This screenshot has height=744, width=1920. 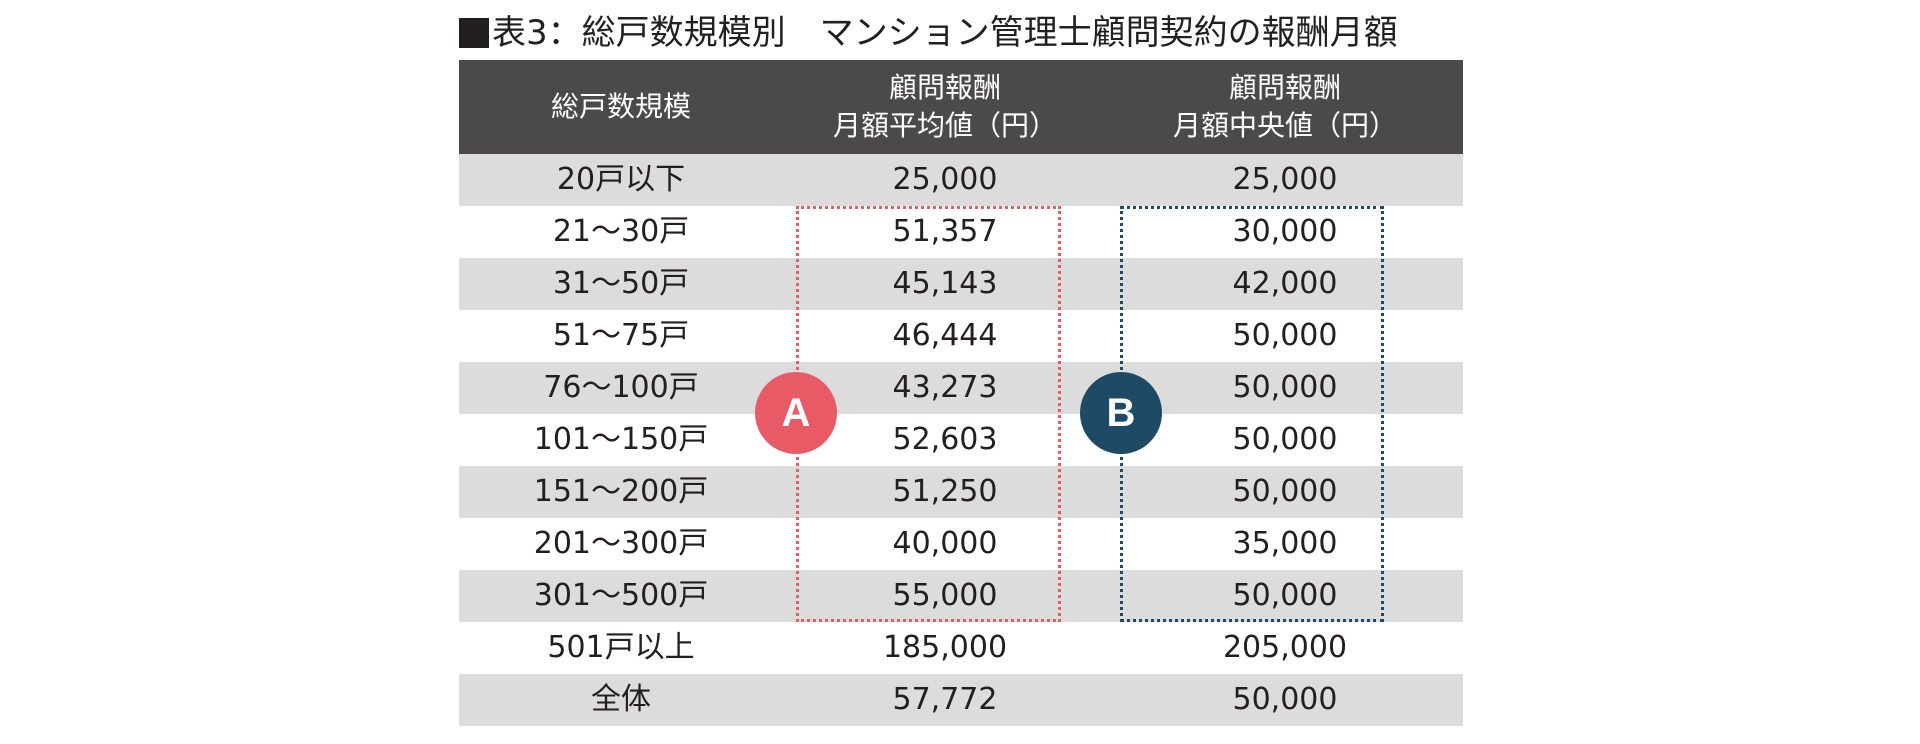 What do you see at coordinates (621, 699) in the screenshot?
I see `cell-scale: 全体` at bounding box center [621, 699].